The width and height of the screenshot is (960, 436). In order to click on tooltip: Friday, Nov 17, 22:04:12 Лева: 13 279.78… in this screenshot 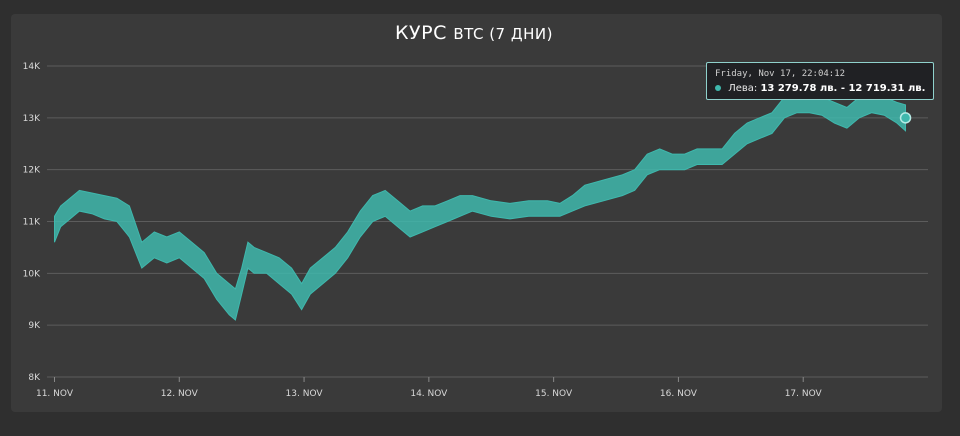, I will do `click(820, 81)`.